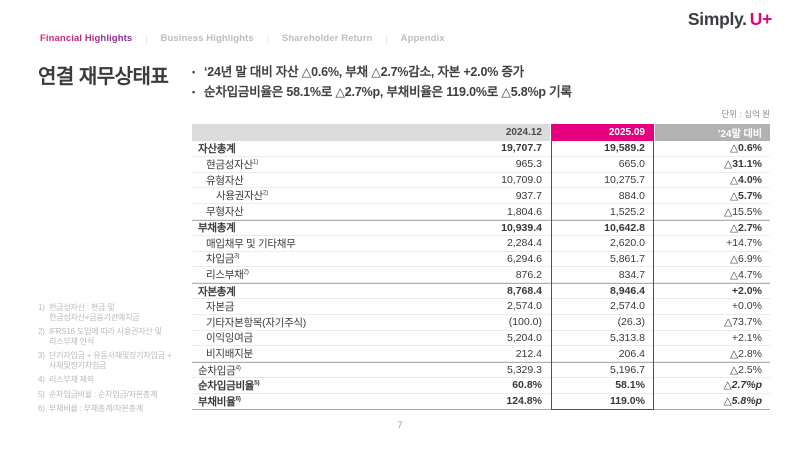  I want to click on value-2025: 10,275.7, so click(624, 179).